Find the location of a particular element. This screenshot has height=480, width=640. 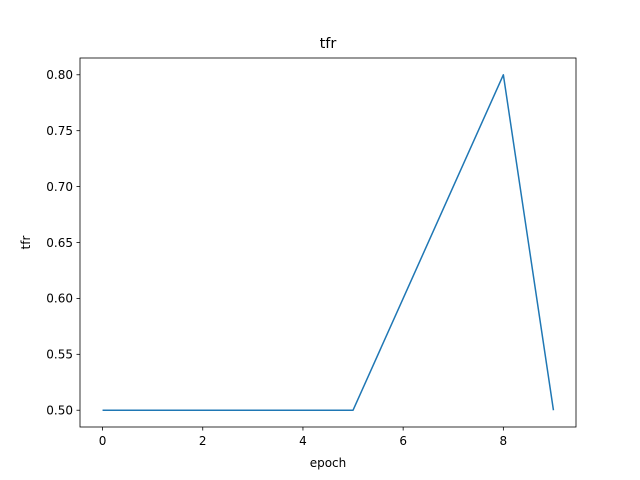

x-axis-label: epoch is located at coordinates (328, 463).